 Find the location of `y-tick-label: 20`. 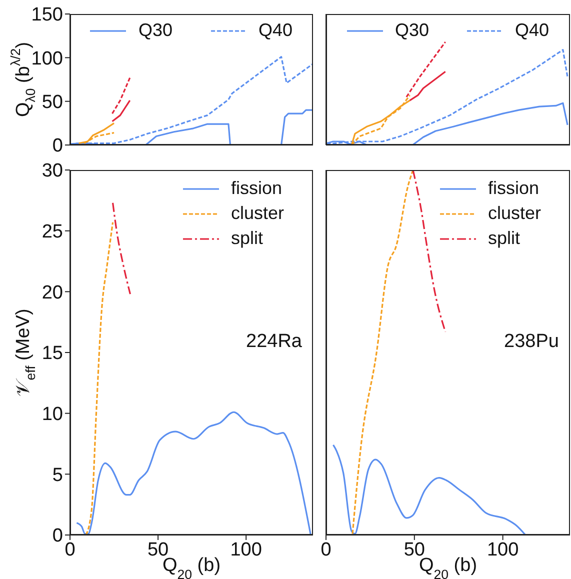

y-tick-label: 20 is located at coordinates (52, 293).